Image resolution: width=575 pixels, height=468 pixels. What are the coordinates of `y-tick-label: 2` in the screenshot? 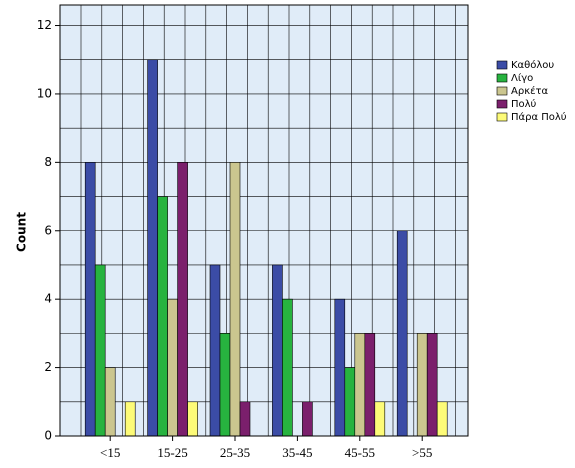 It's located at (48, 367).